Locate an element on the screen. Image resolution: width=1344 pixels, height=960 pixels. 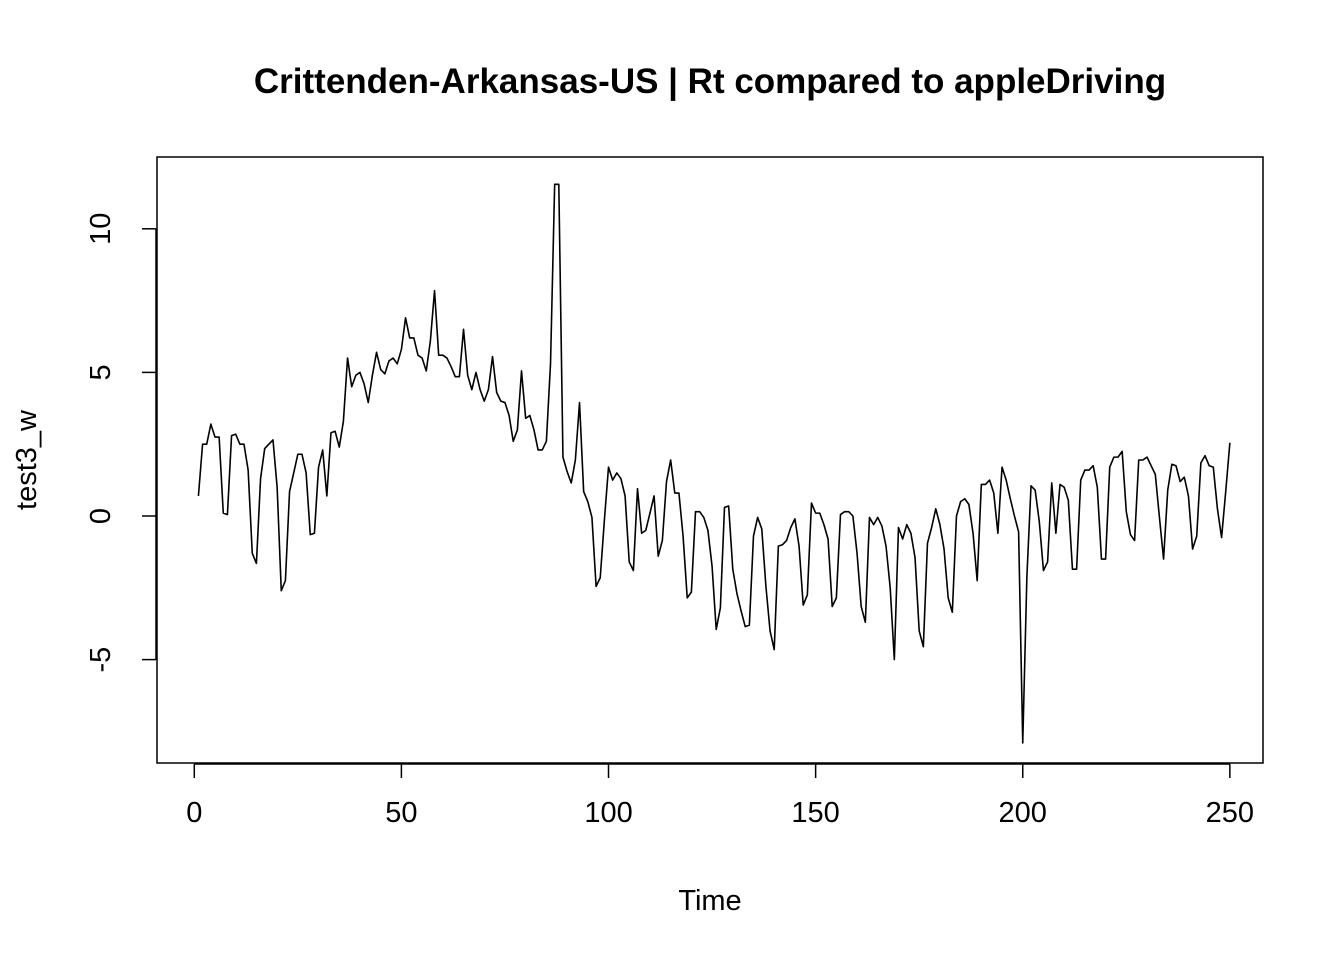
y-axis: -5 0 5 10 is located at coordinates (121, 443).